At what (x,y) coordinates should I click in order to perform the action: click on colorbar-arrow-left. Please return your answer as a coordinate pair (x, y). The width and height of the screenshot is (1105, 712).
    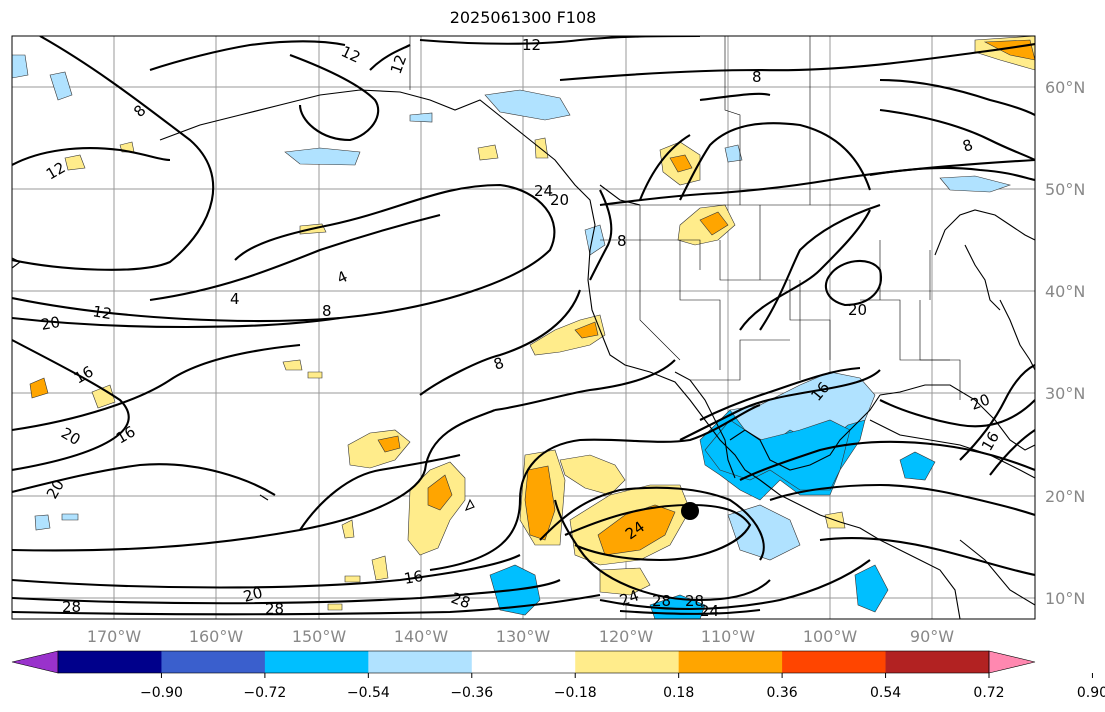
    Looking at the image, I should click on (35, 662).